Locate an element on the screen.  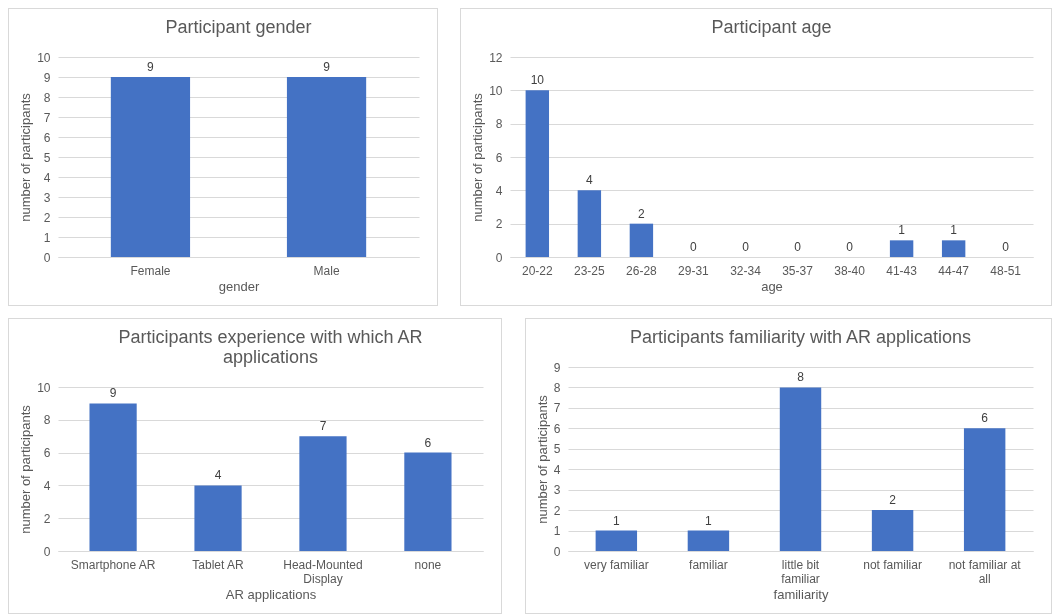
x-tick-label: Smartphone AR is located at coordinates (113, 564).